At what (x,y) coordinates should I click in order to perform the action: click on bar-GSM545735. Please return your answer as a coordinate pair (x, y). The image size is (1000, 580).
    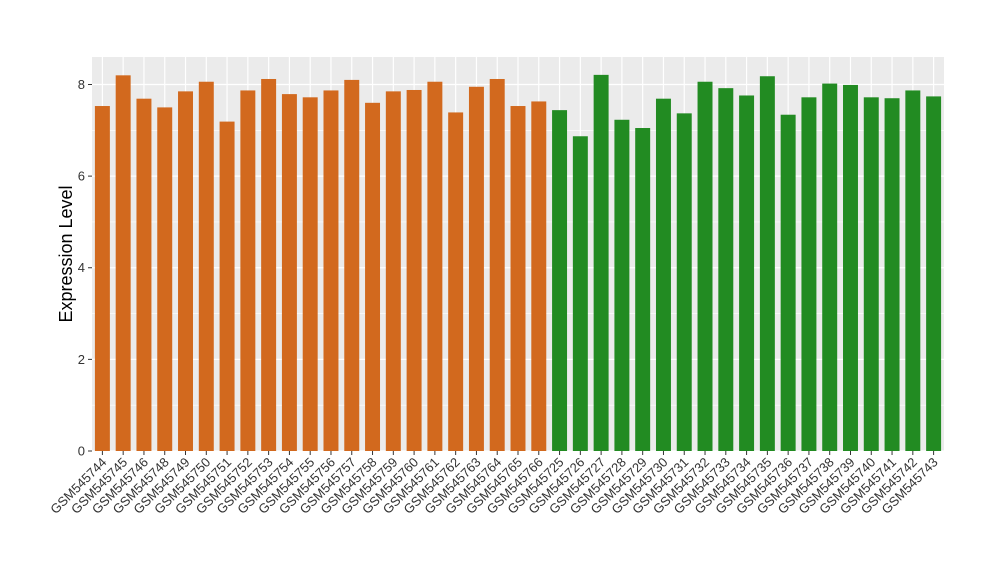
    Looking at the image, I should click on (767, 264).